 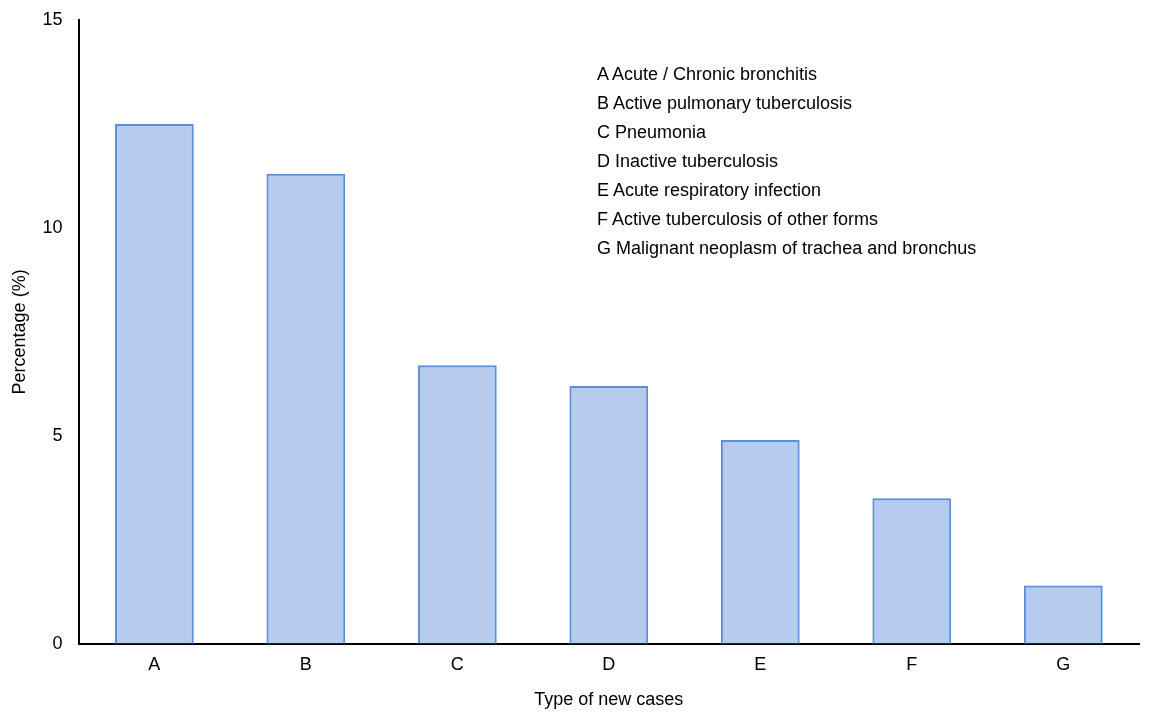 I want to click on x-tick-label: A, so click(x=154, y=663).